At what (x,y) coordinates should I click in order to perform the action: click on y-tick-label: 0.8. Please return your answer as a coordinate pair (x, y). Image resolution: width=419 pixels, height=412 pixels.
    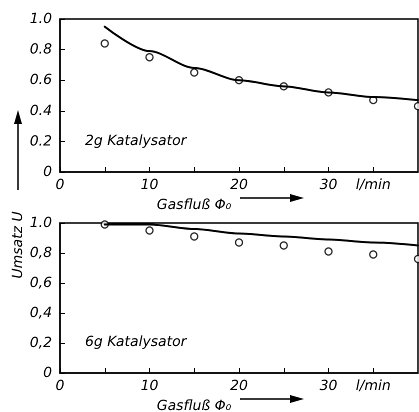
    Looking at the image, I should click on (41, 50).